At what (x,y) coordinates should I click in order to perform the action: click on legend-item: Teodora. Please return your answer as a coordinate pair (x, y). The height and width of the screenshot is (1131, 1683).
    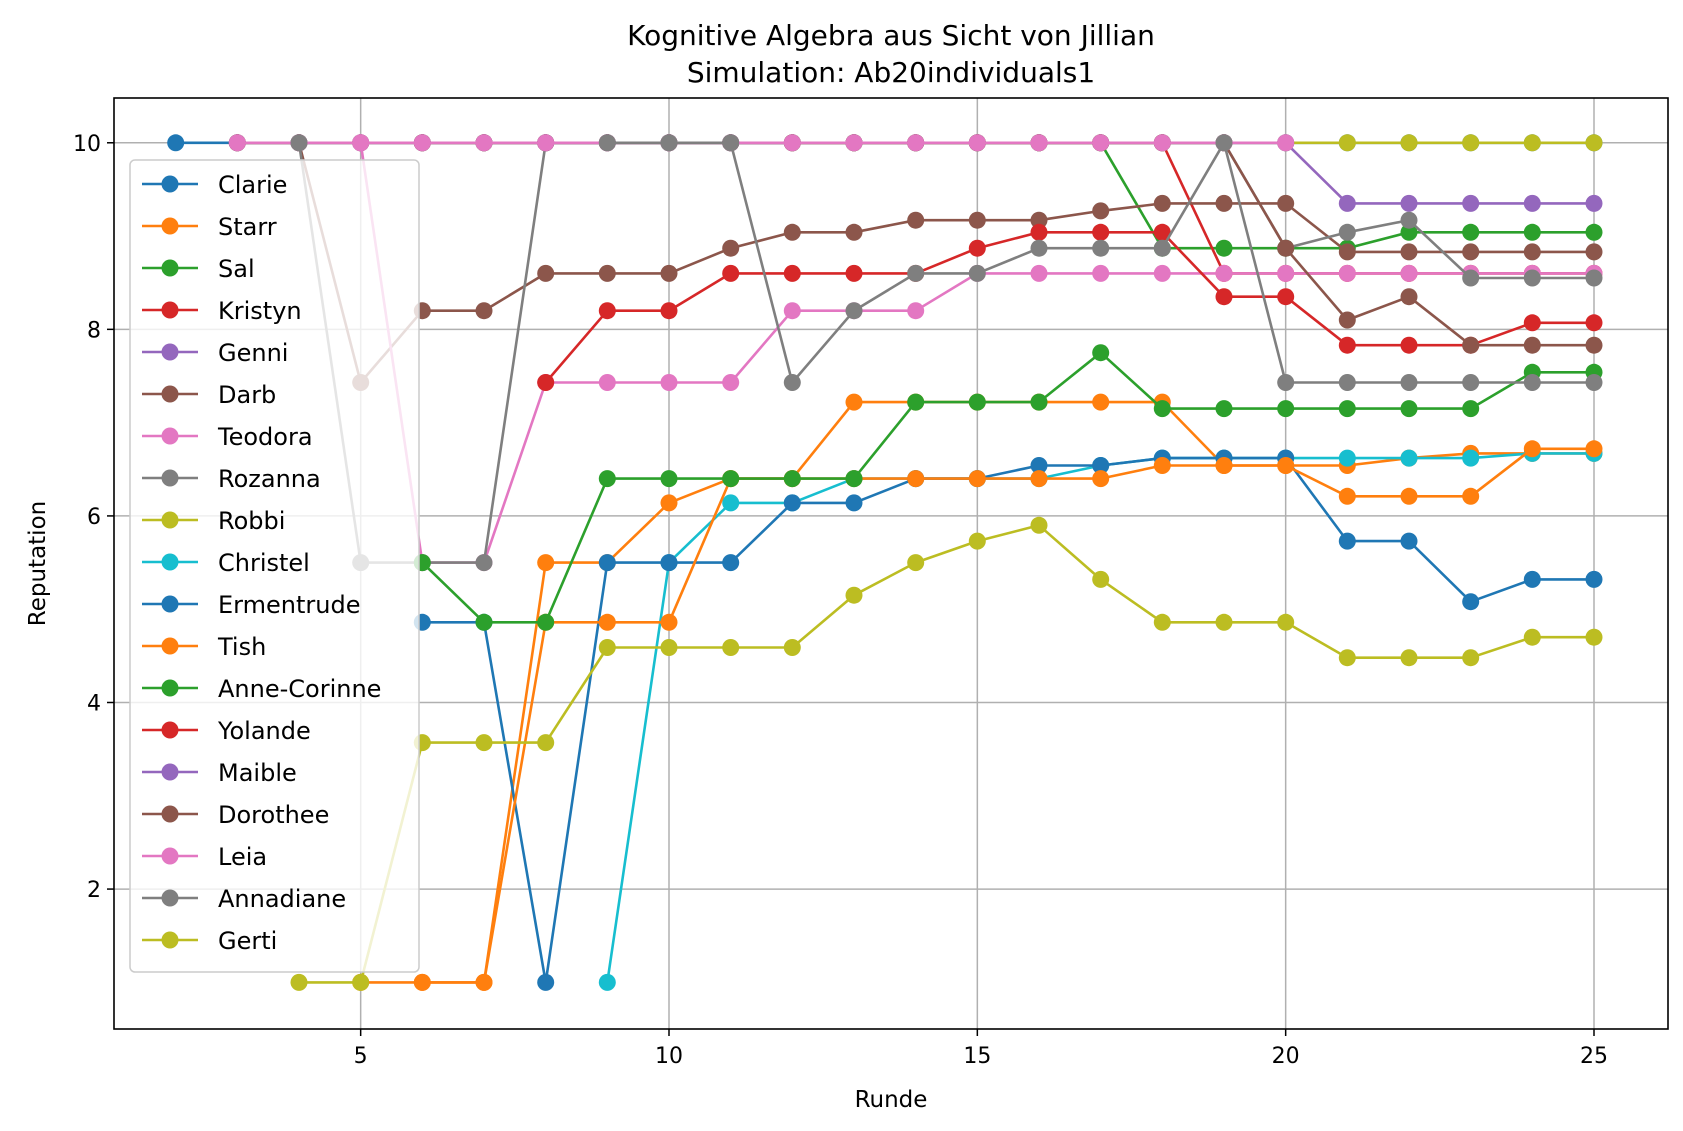
    Looking at the image, I should click on (227, 437).